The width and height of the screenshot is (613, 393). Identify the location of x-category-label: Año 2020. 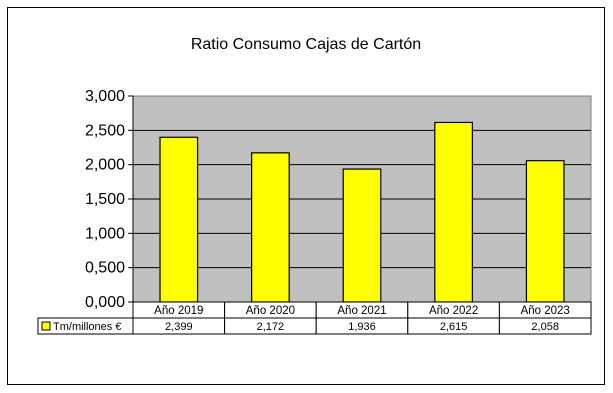
(270, 311).